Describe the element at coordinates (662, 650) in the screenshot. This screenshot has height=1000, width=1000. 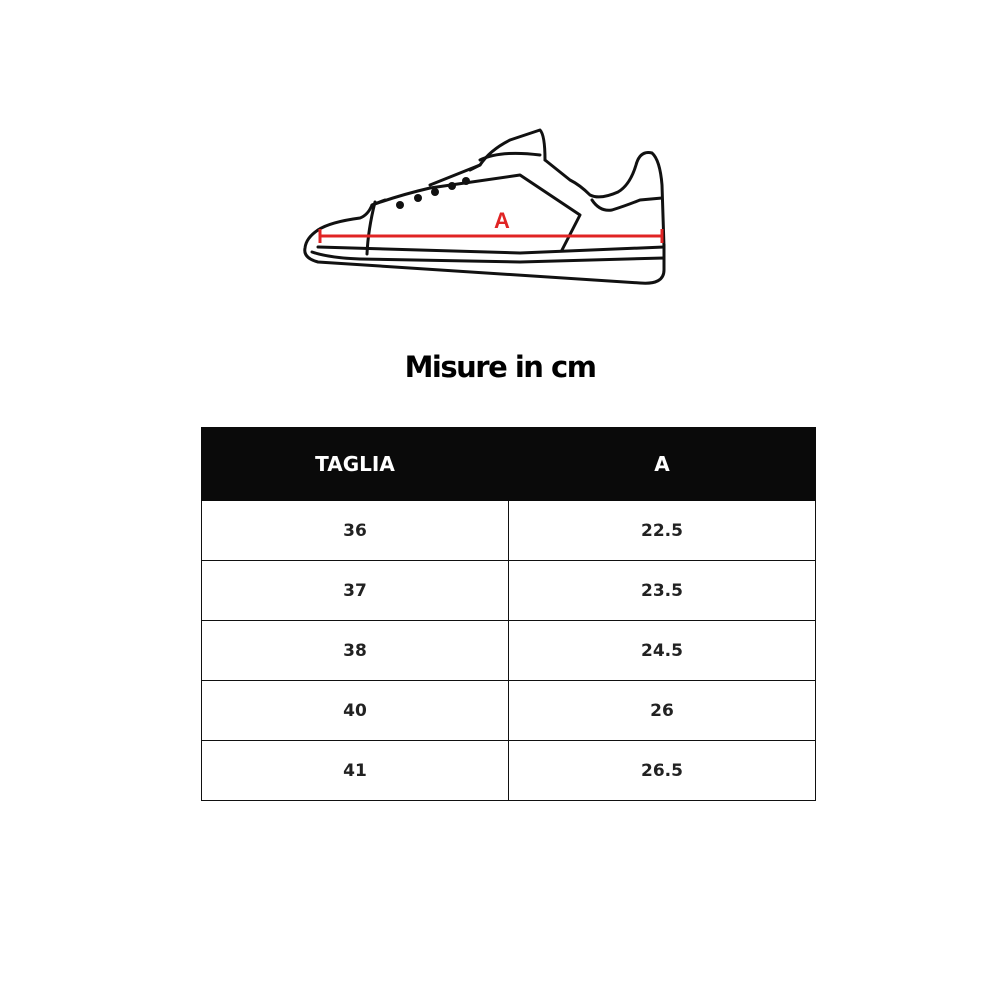
I see `cell-length: 24.5` at that location.